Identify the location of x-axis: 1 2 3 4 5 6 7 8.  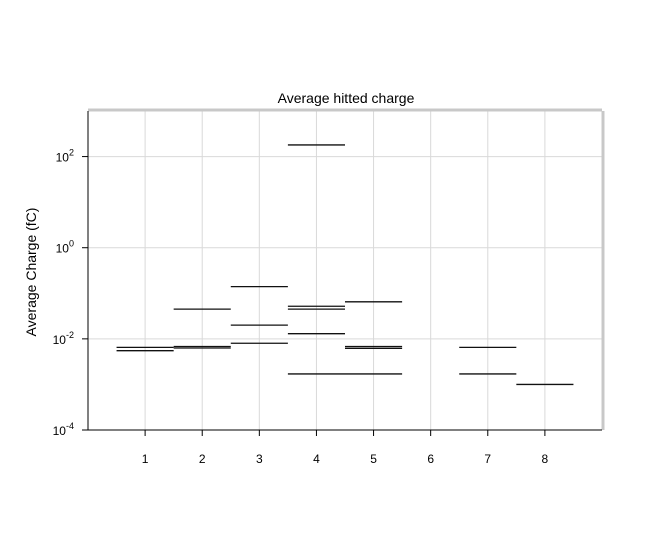
(345, 448).